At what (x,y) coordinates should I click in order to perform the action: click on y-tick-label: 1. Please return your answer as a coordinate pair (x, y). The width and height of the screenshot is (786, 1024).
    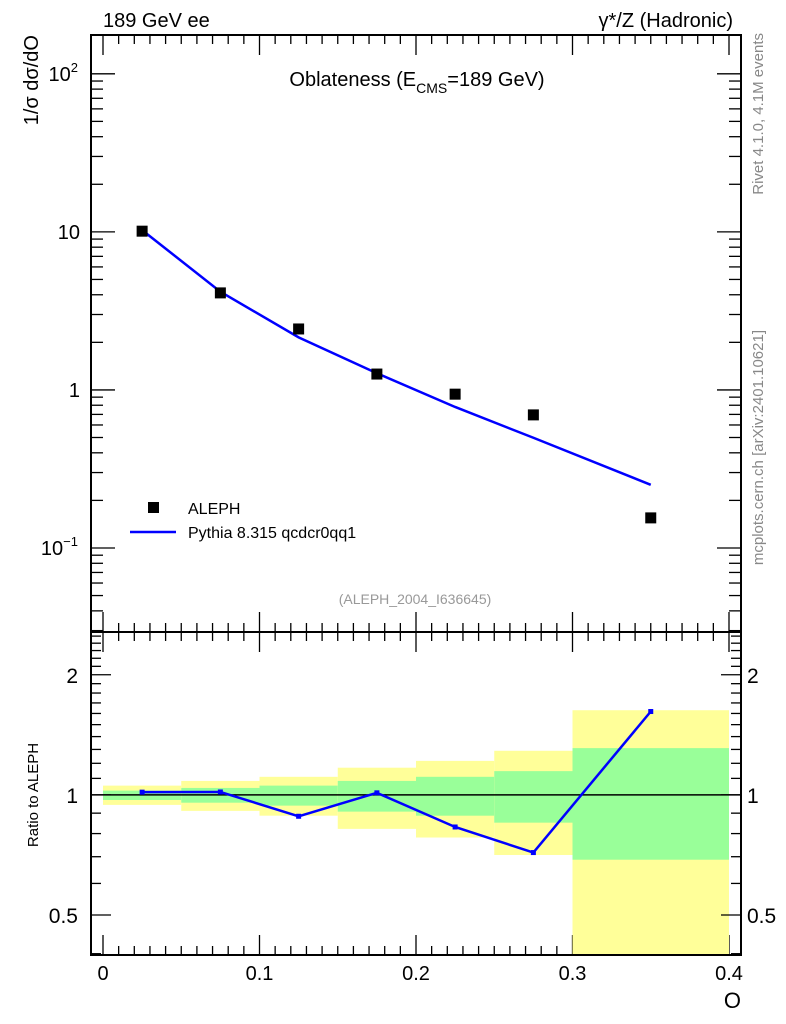
    Looking at the image, I should click on (74, 391).